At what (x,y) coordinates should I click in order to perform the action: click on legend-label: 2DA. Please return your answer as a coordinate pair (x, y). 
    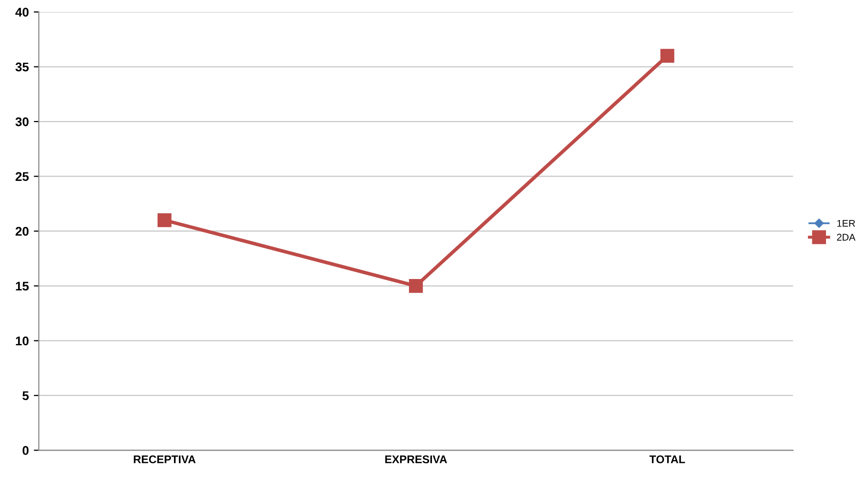
    Looking at the image, I should click on (846, 237).